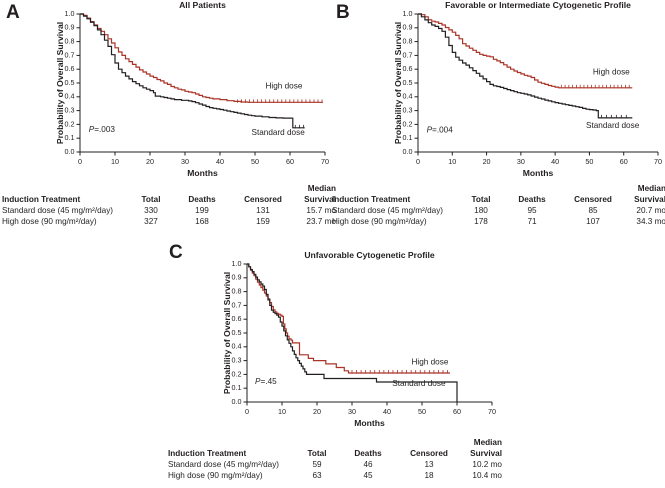 The image size is (665, 488). What do you see at coordinates (13, 12) in the screenshot?
I see `panel-letter-a: A` at bounding box center [13, 12].